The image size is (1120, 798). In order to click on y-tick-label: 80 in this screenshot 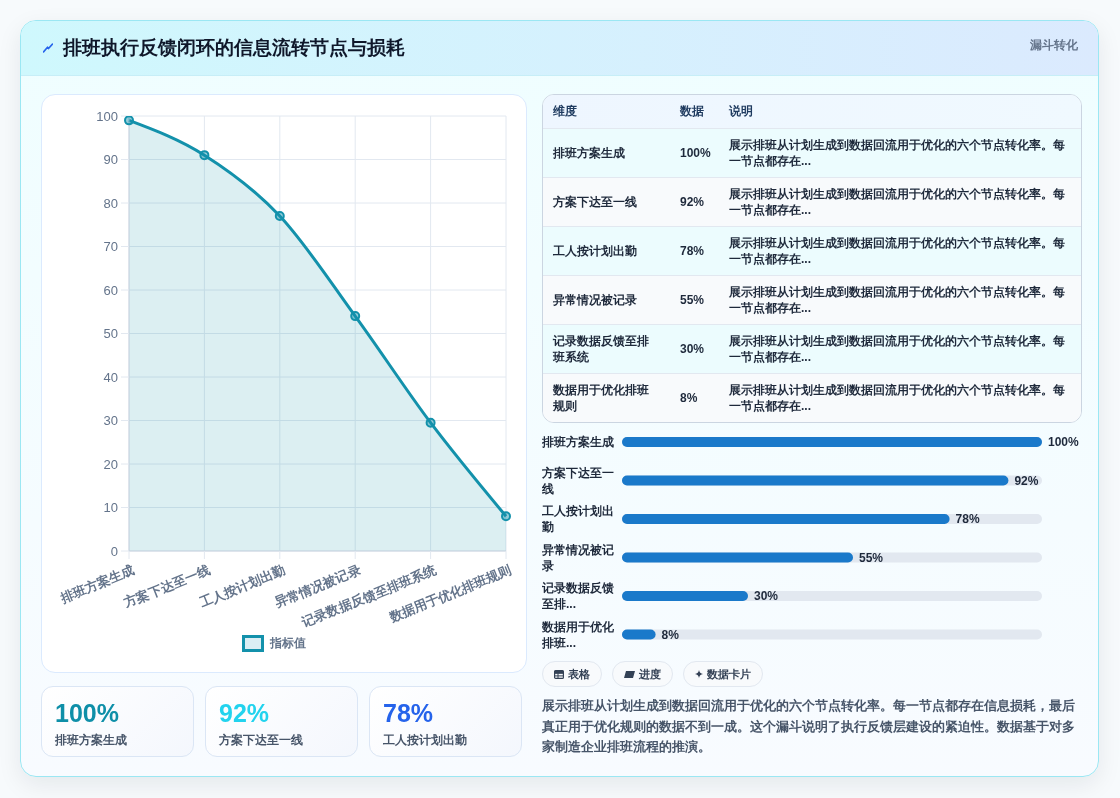, I will do `click(110, 203)`.